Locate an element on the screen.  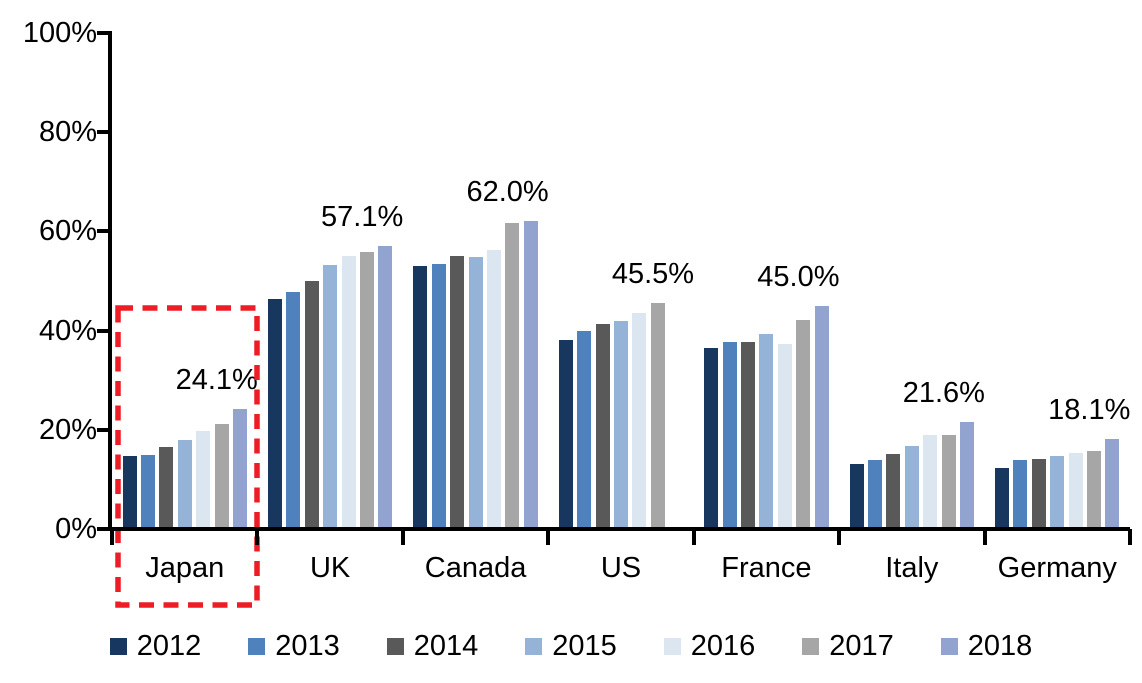
bar-italy-2015 is located at coordinates (911, 487).